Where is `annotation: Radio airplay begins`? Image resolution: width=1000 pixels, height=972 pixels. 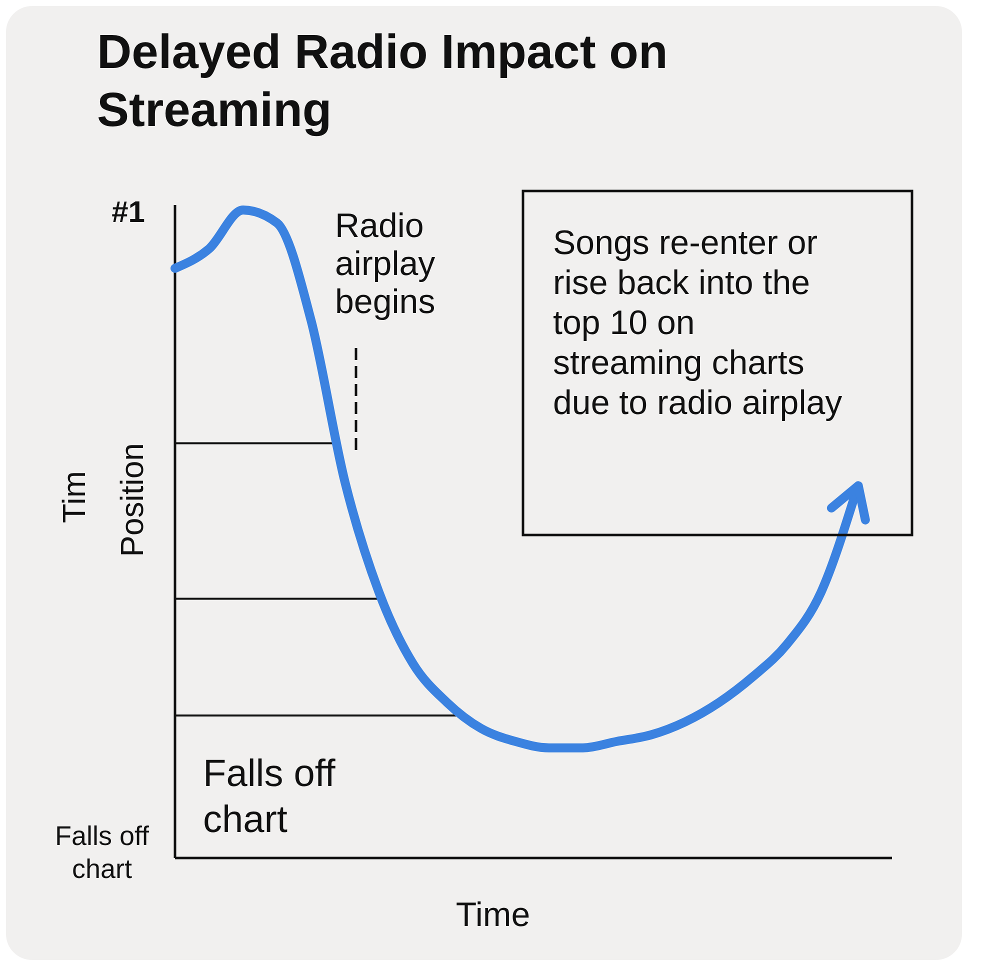 annotation: Radio airplay begins is located at coordinates (385, 264).